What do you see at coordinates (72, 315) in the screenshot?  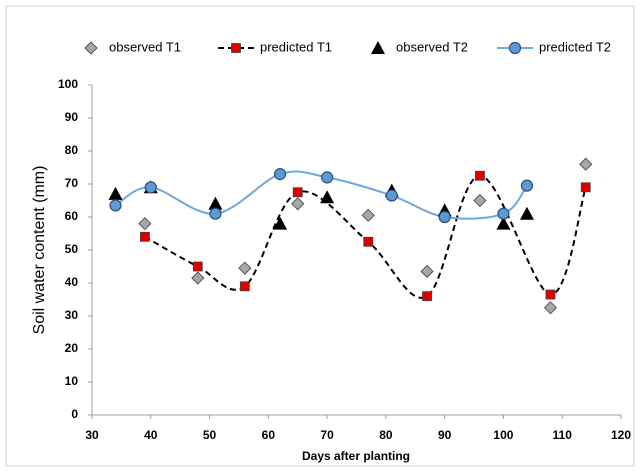 I see `y-tick-label: 30` at bounding box center [72, 315].